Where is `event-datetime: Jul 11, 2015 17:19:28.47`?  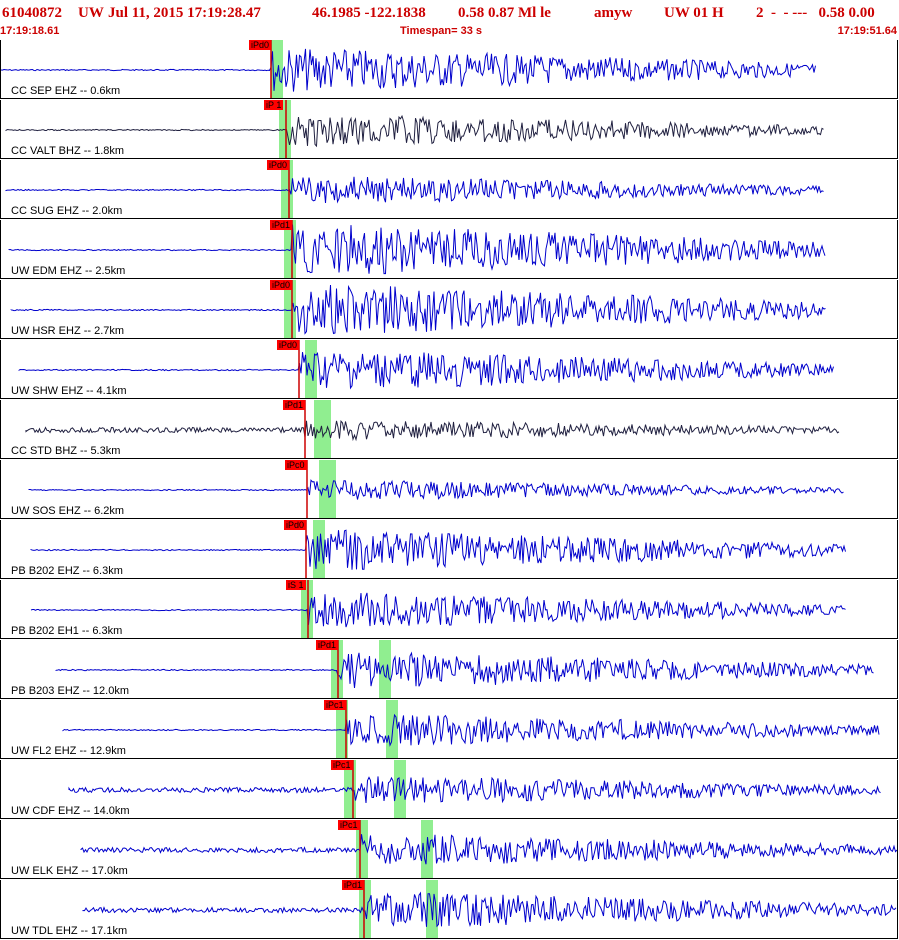 event-datetime: Jul 11, 2015 17:19:28.47 is located at coordinates (184, 13).